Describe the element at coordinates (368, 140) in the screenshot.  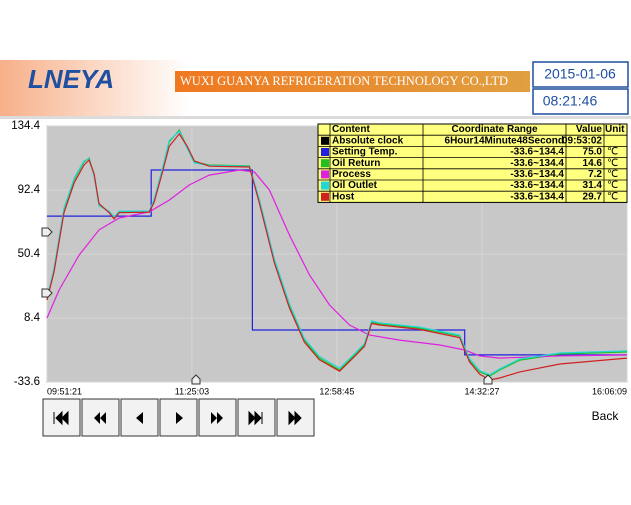
I see `legend-name: Absolute clock` at that location.